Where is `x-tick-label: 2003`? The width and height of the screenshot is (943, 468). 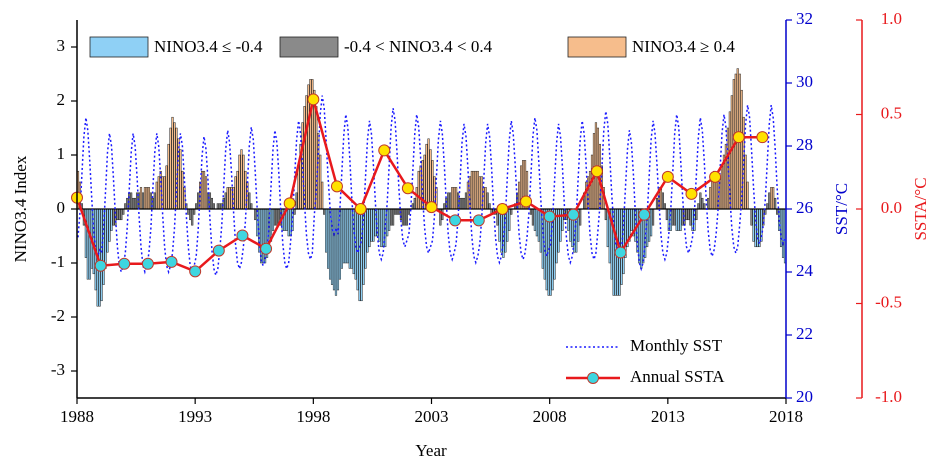 x-tick-label: 2003 is located at coordinates (432, 416).